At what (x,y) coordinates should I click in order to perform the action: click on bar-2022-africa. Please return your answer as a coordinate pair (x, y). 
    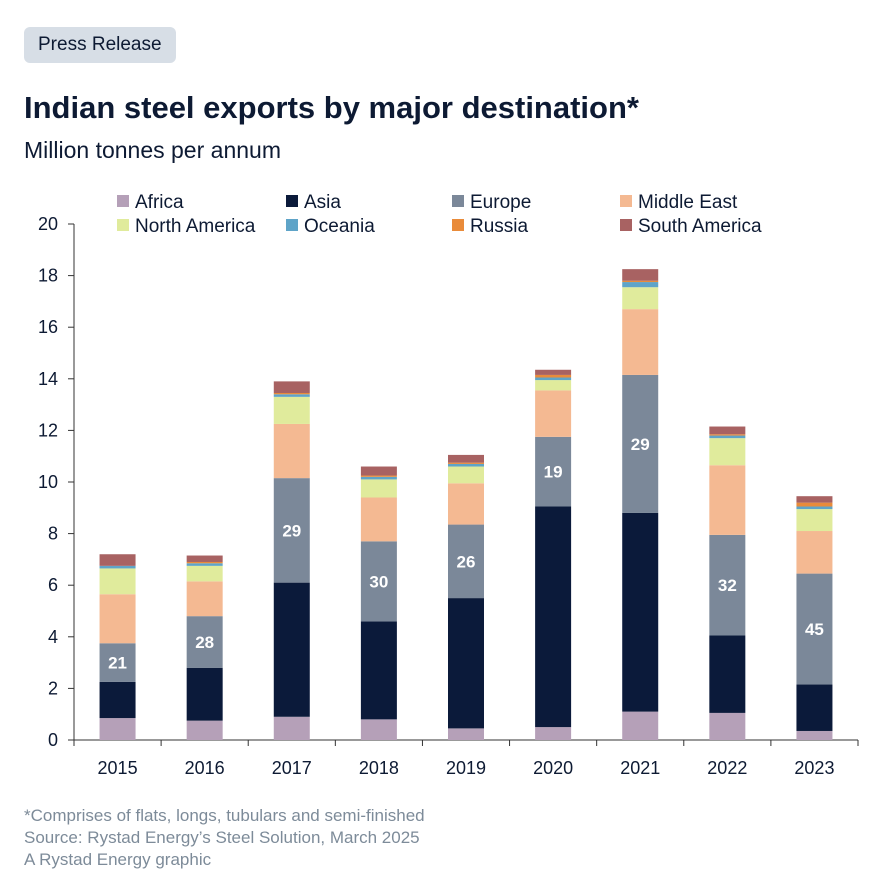
    Looking at the image, I should click on (727, 726).